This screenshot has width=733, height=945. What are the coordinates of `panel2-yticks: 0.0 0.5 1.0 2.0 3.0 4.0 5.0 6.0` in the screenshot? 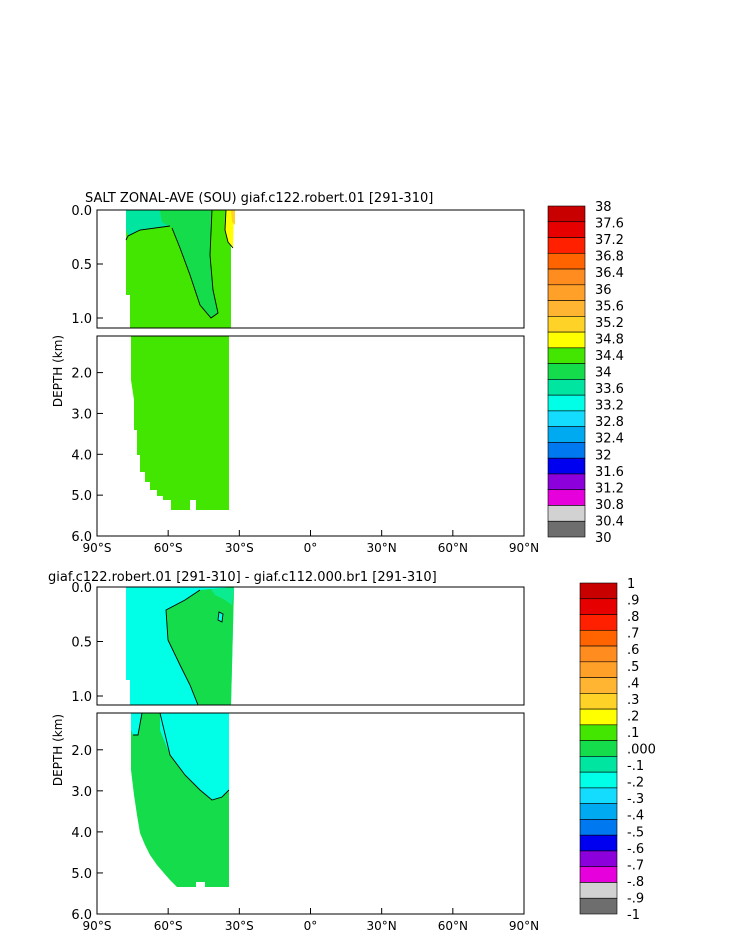 It's located at (87, 752).